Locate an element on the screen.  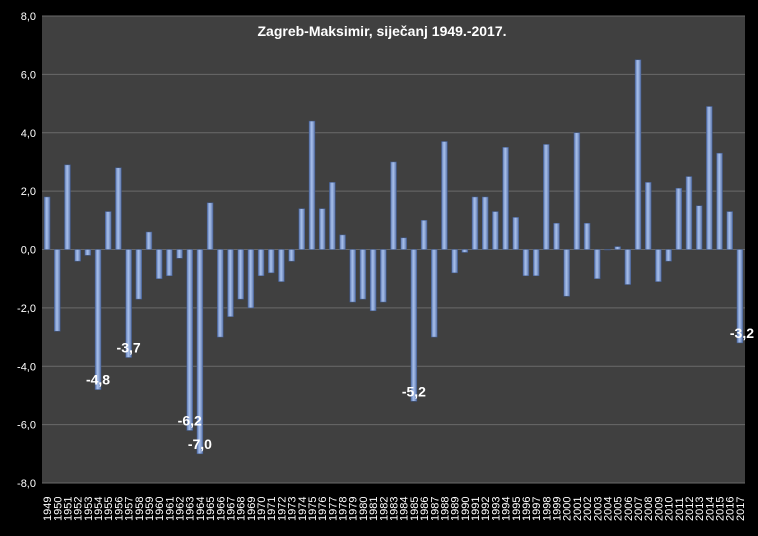
x-tick-label: 1981 is located at coordinates (374, 509).